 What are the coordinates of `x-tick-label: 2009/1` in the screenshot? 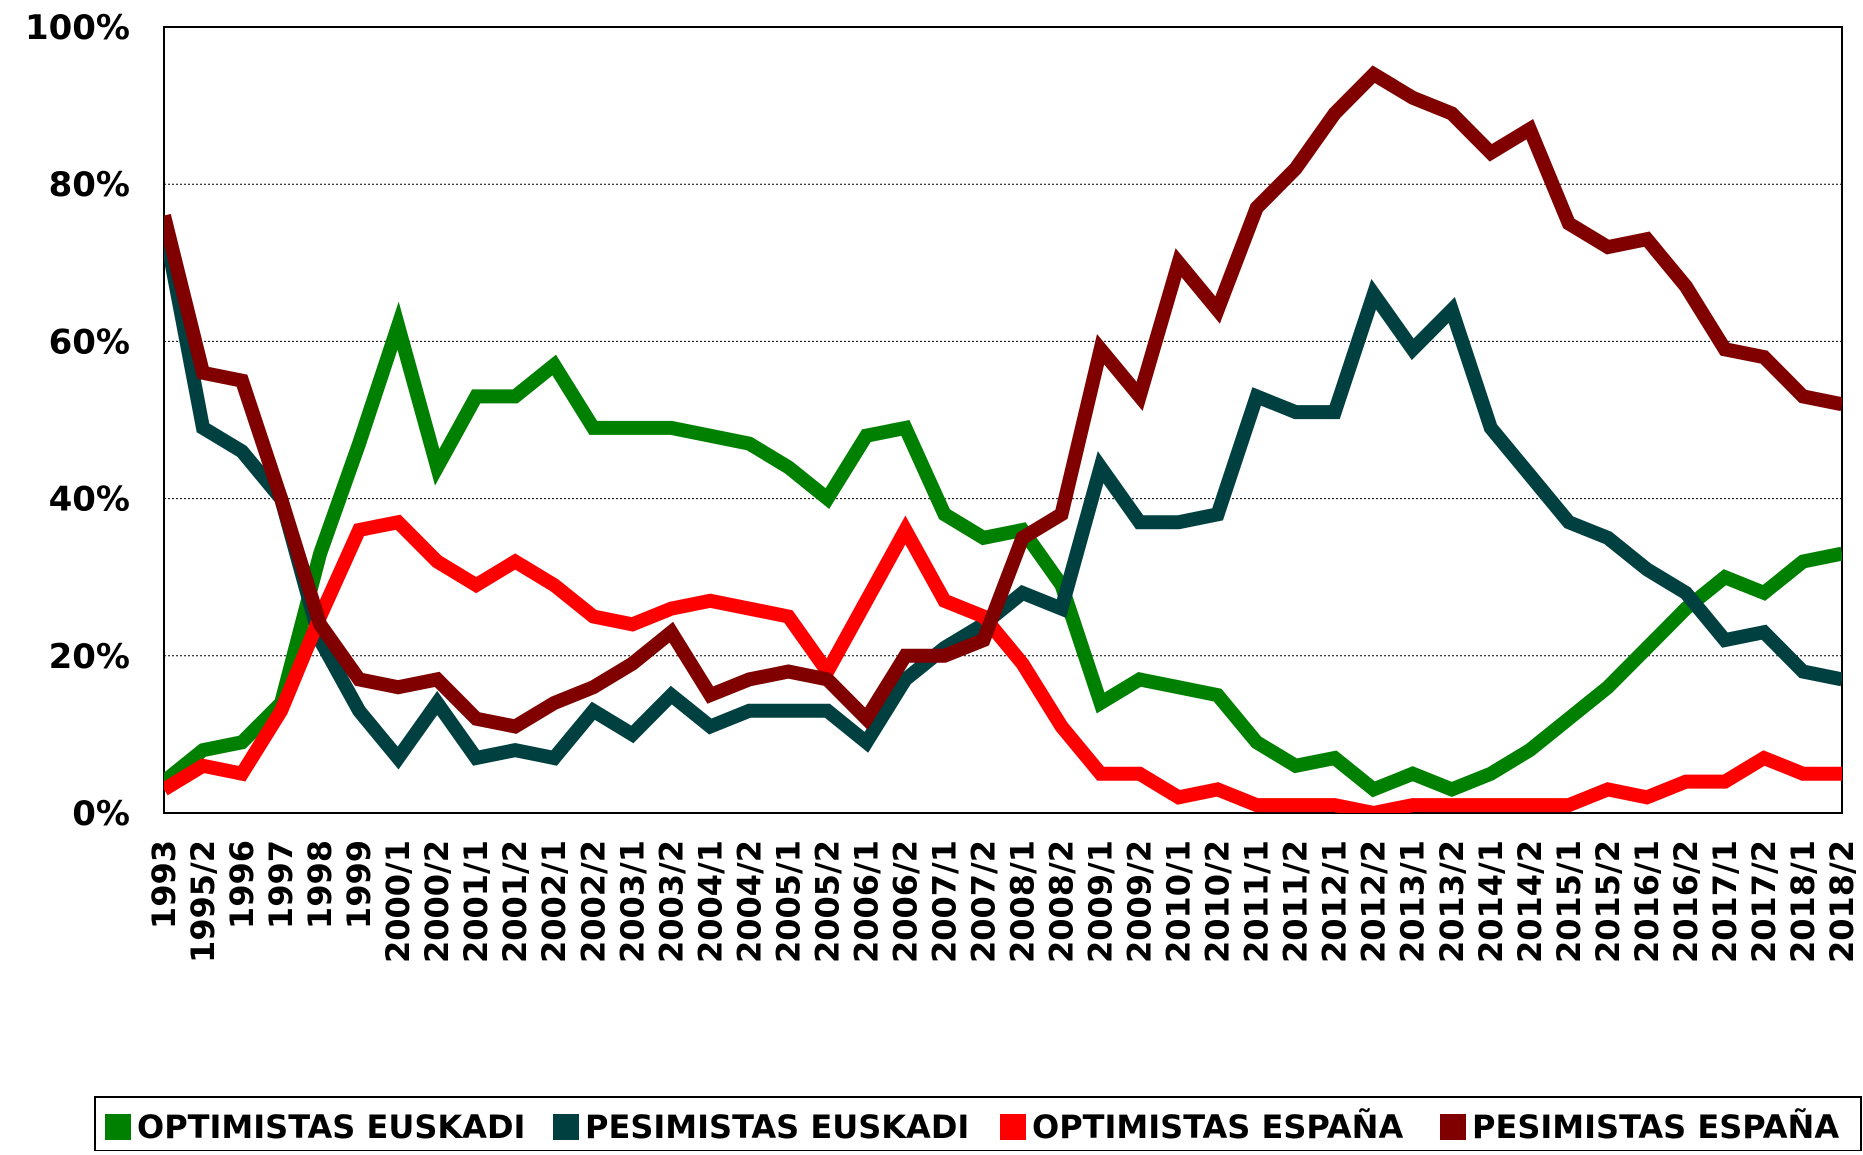 It's located at (1101, 901).